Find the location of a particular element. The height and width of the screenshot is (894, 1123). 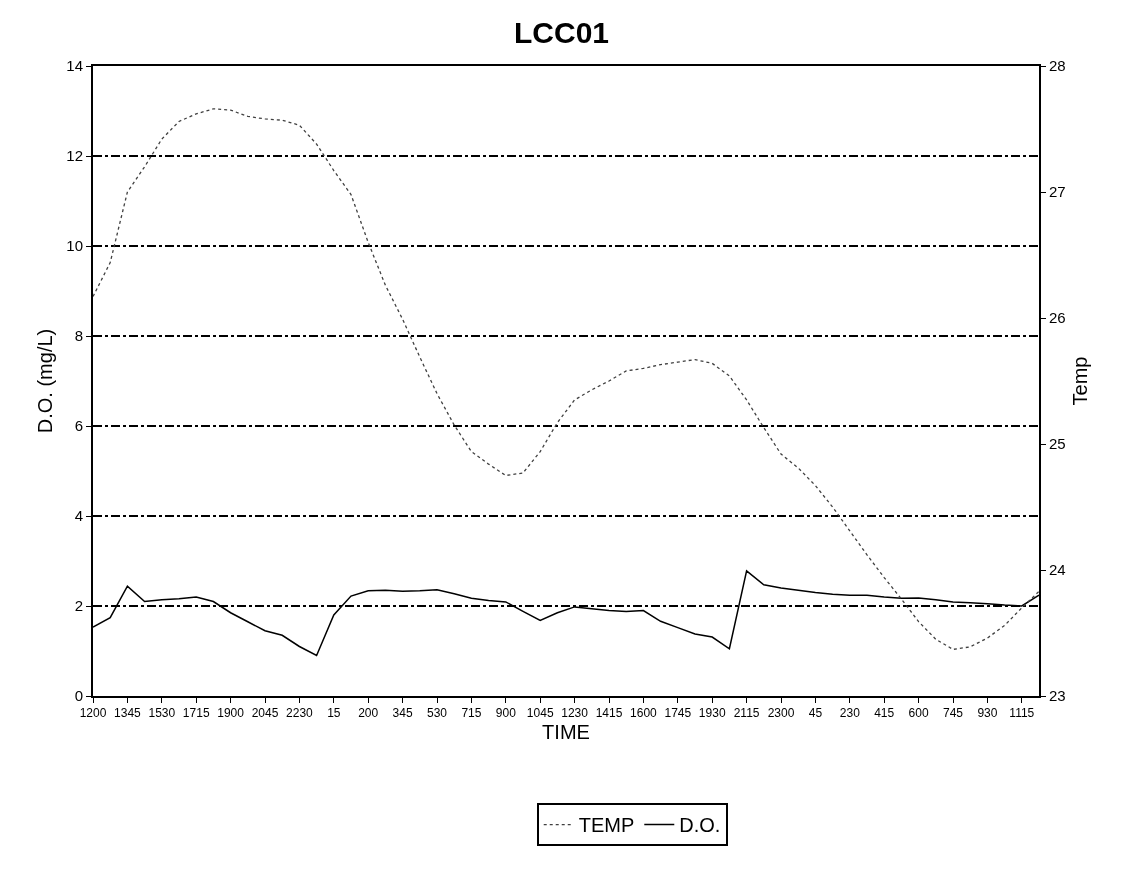

x-tick-label: 1115 is located at coordinates (1022, 713).